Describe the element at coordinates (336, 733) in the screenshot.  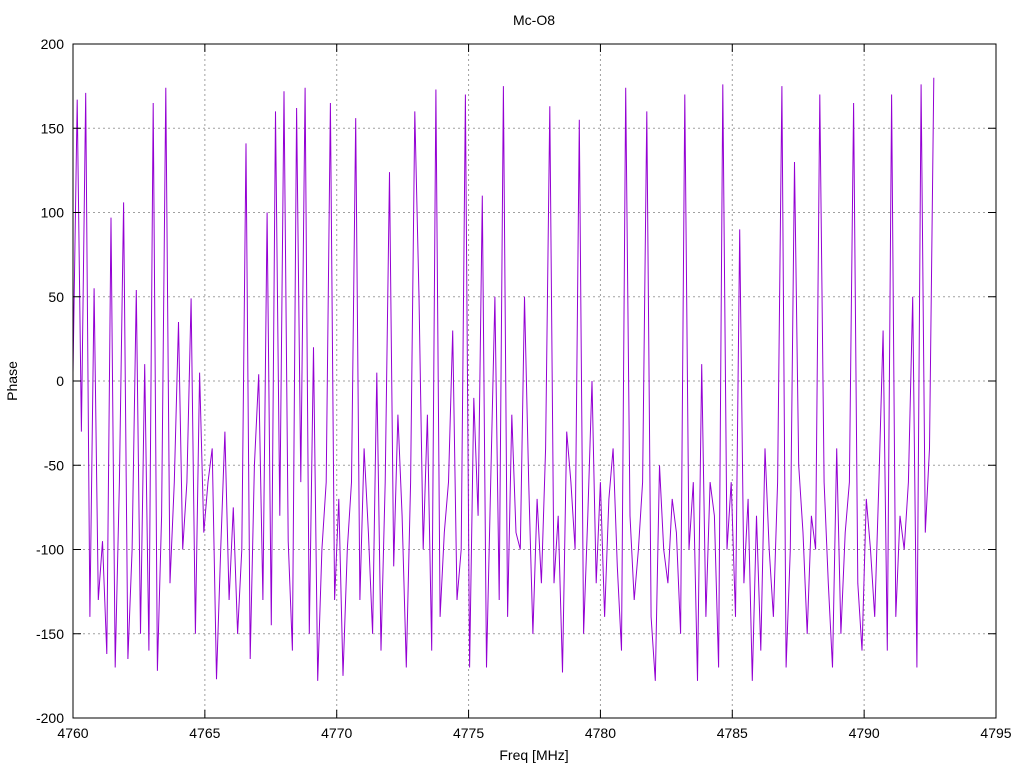
I see `x-tick-label: 4770` at that location.